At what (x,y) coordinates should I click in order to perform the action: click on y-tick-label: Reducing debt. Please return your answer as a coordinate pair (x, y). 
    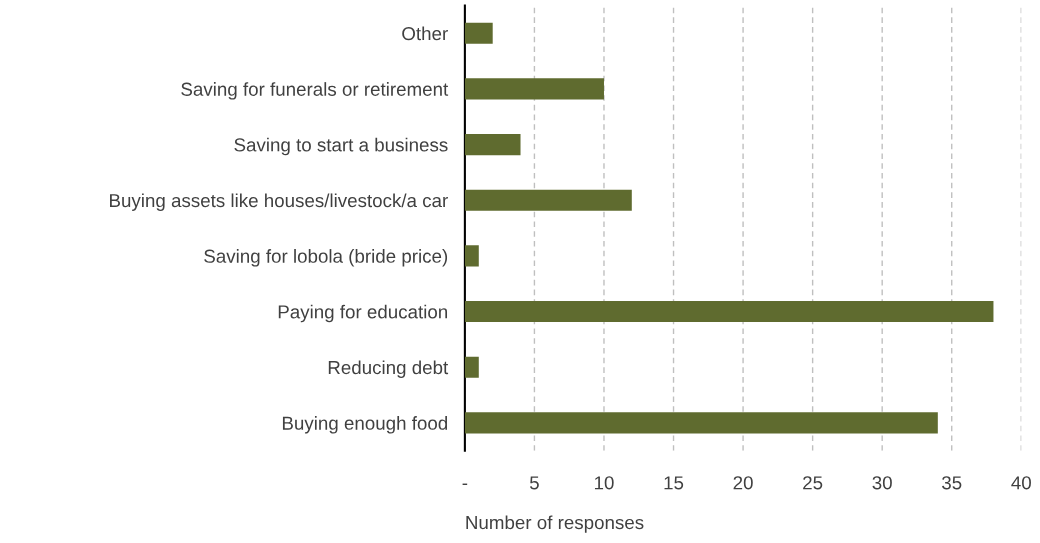
    Looking at the image, I should click on (388, 369).